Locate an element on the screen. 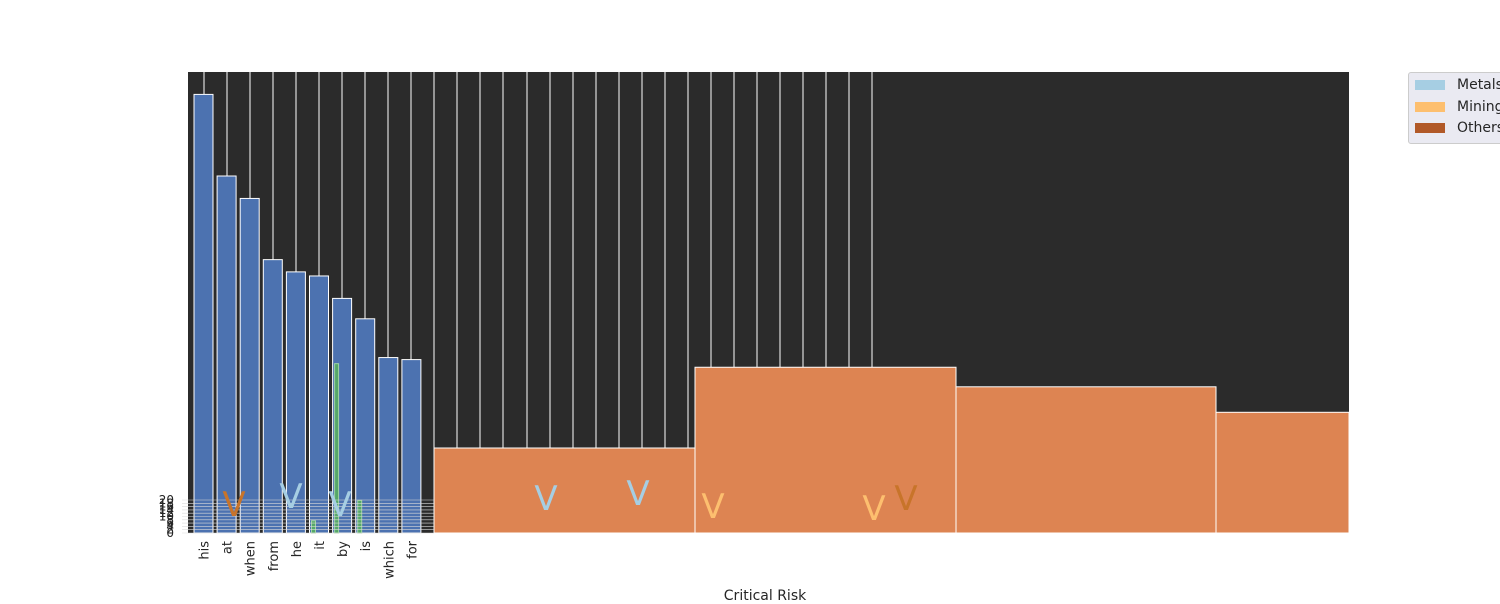 This screenshot has width=1500, height=604. x-tick-label-which: which is located at coordinates (389, 560).